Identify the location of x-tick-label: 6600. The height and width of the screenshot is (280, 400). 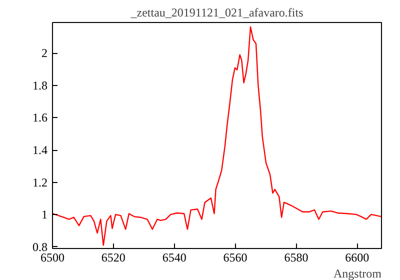
(357, 257).